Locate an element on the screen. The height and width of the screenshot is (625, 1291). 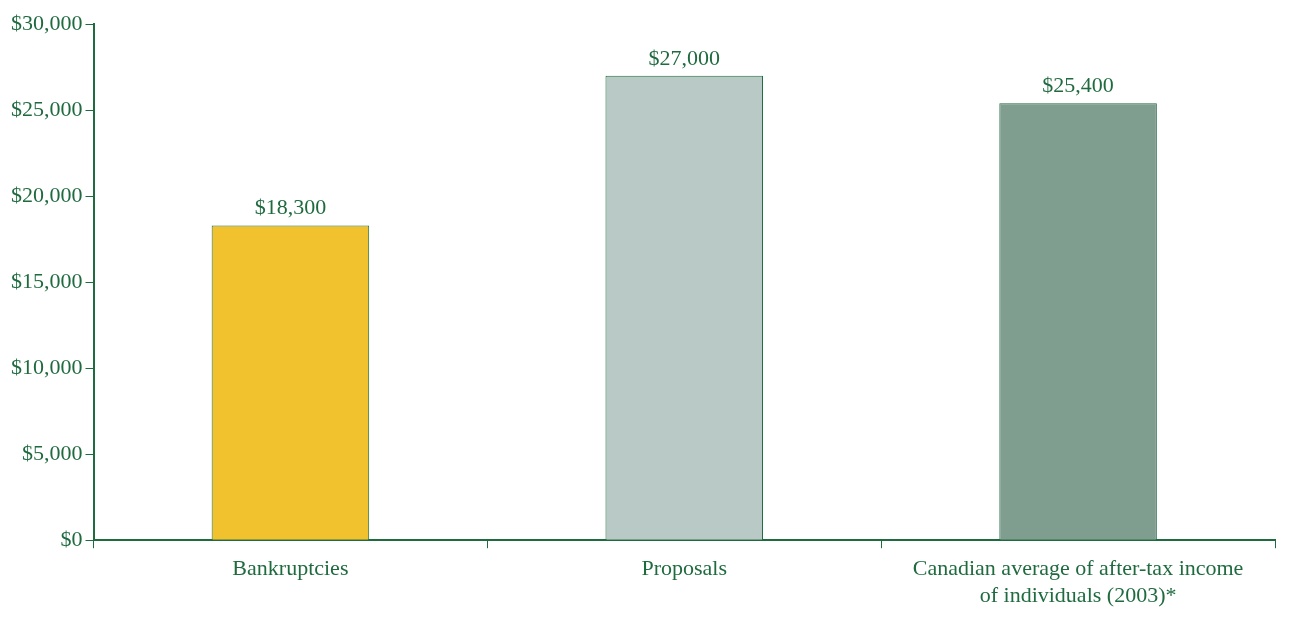
y-tick-label: $25,000 is located at coordinates (47, 108).